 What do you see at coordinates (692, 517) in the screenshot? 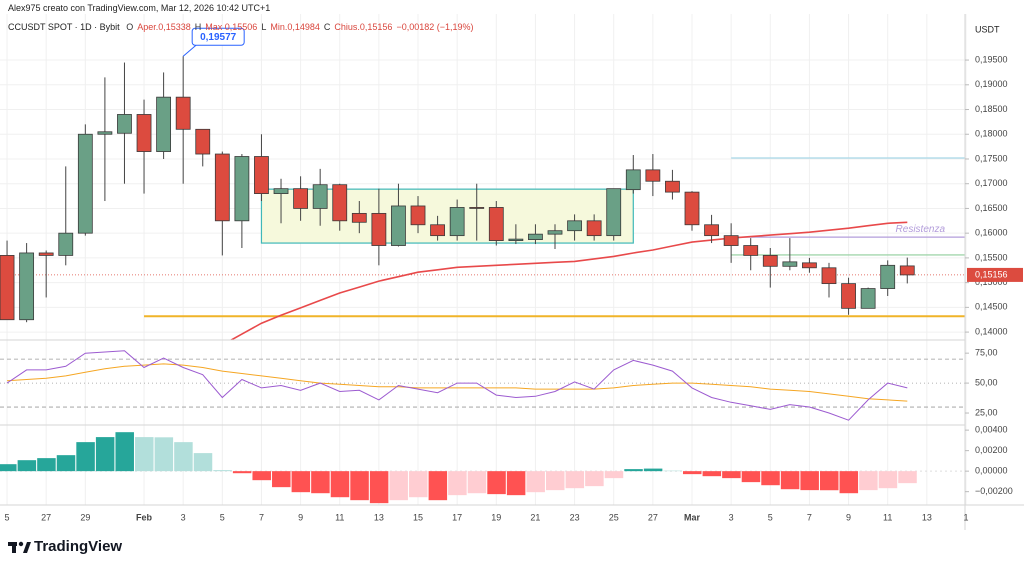
I see `x-tick-label: Mar` at bounding box center [692, 517].